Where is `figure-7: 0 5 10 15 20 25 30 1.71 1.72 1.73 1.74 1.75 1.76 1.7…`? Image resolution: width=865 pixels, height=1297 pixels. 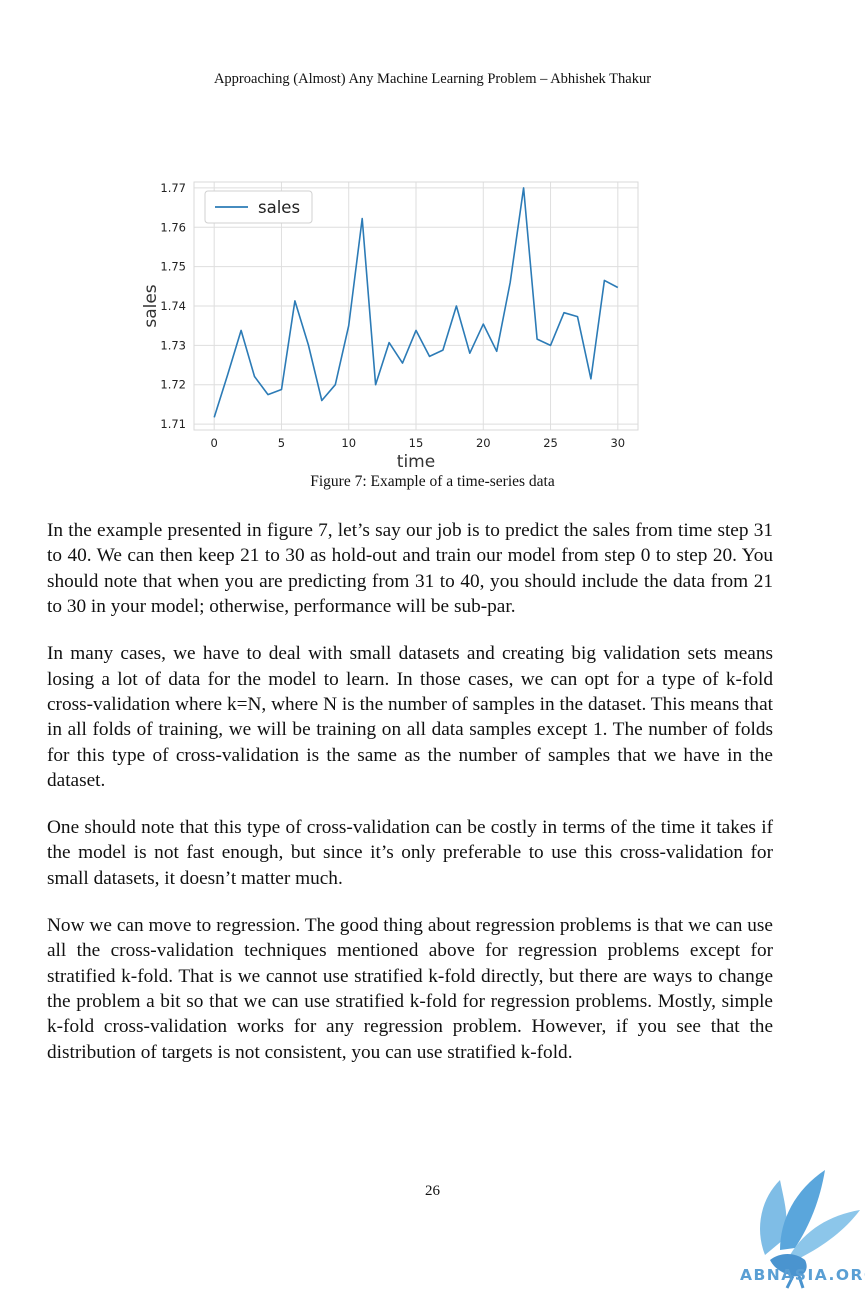
figure-7: 0 5 10 15 20 25 30 1.71 1.72 1.73 1.74 1.75 1.76 1.7… is located at coordinates (387, 328).